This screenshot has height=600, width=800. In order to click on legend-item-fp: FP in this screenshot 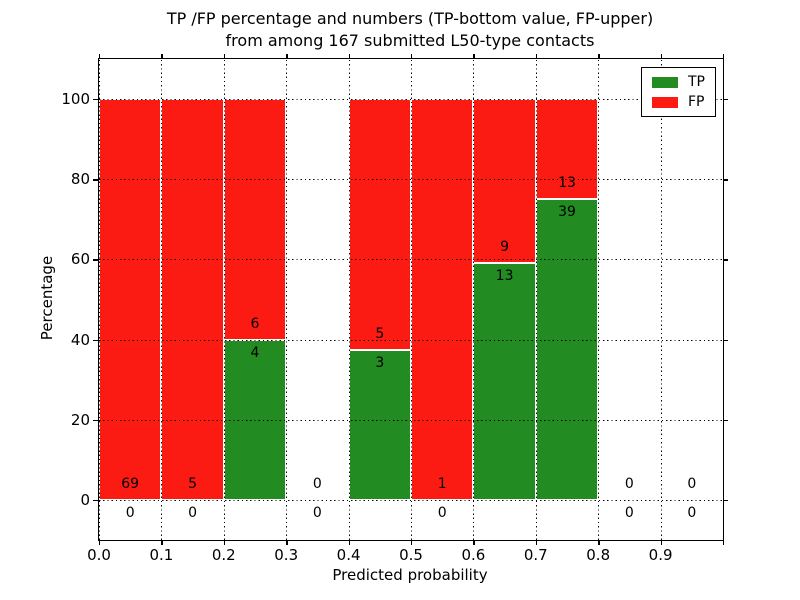, I will do `click(678, 102)`.